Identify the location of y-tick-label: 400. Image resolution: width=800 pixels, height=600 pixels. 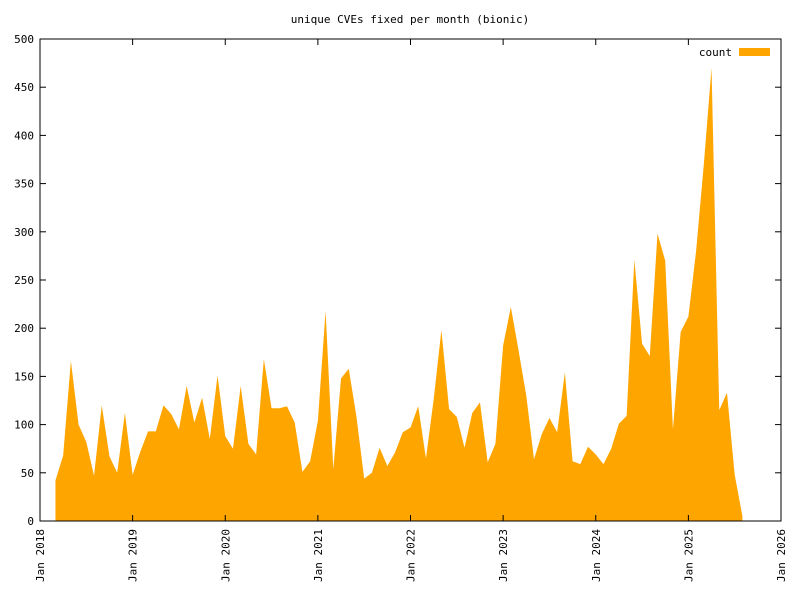
(24, 135).